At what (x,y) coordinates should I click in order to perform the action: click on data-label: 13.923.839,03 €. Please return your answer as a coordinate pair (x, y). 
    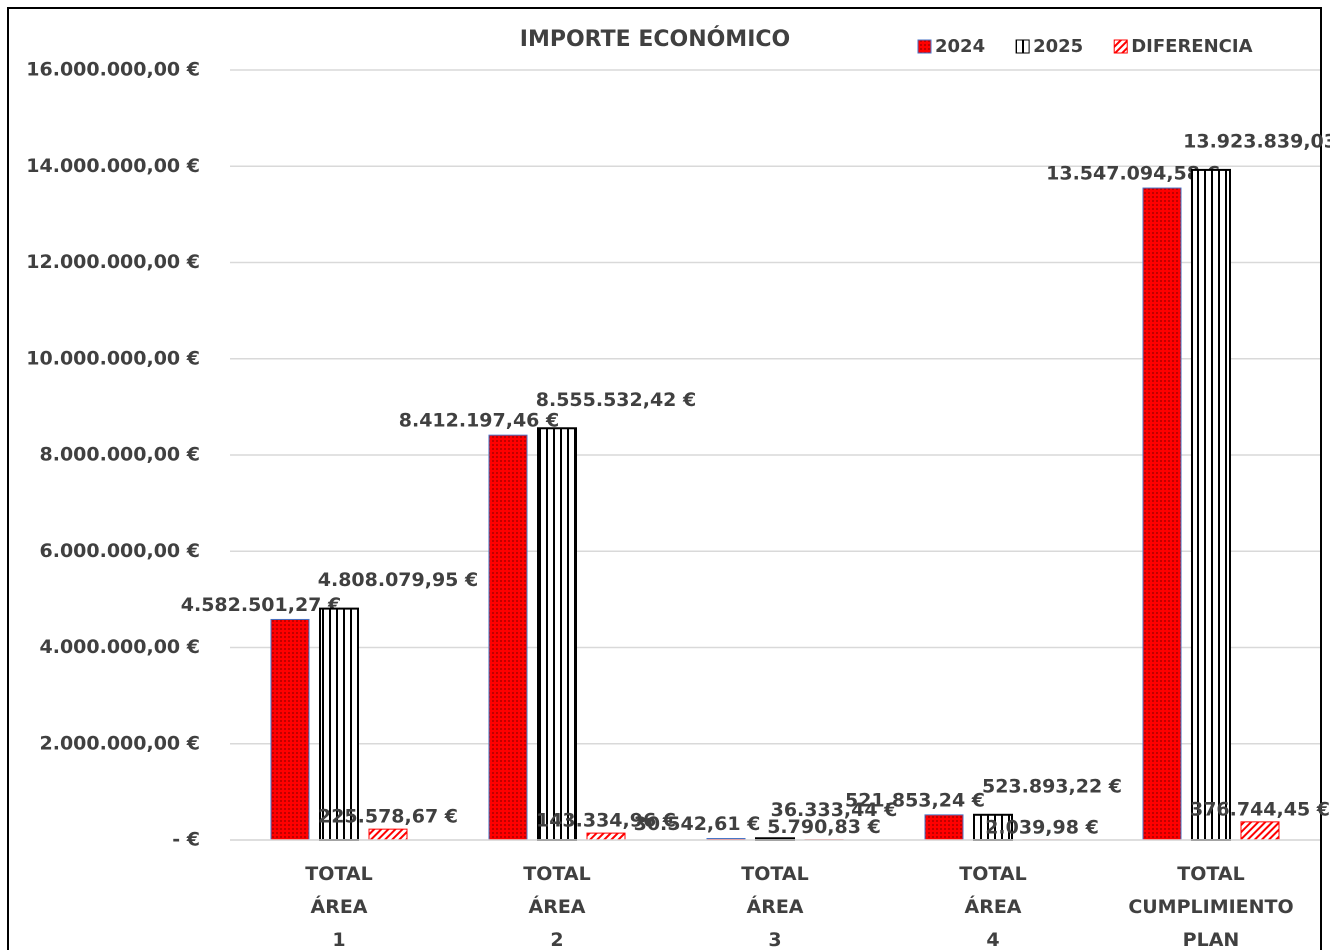
    Looking at the image, I should click on (1256, 141).